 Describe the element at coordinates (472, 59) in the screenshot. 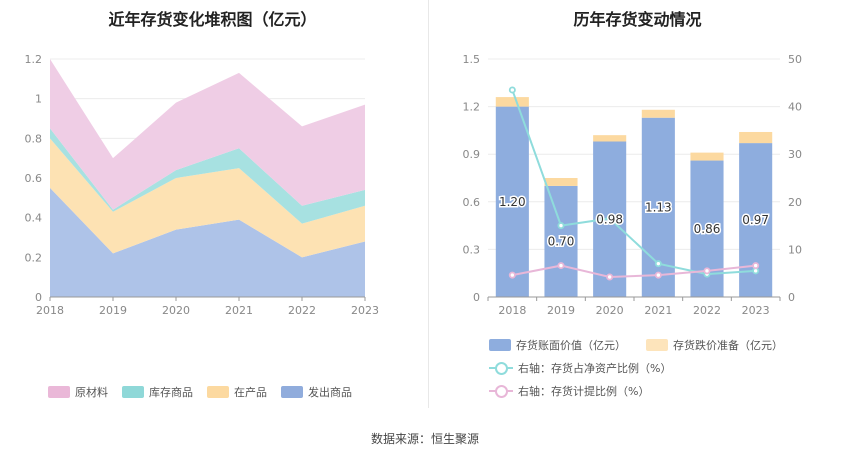

I see `y-tick-label: 1.5` at that location.